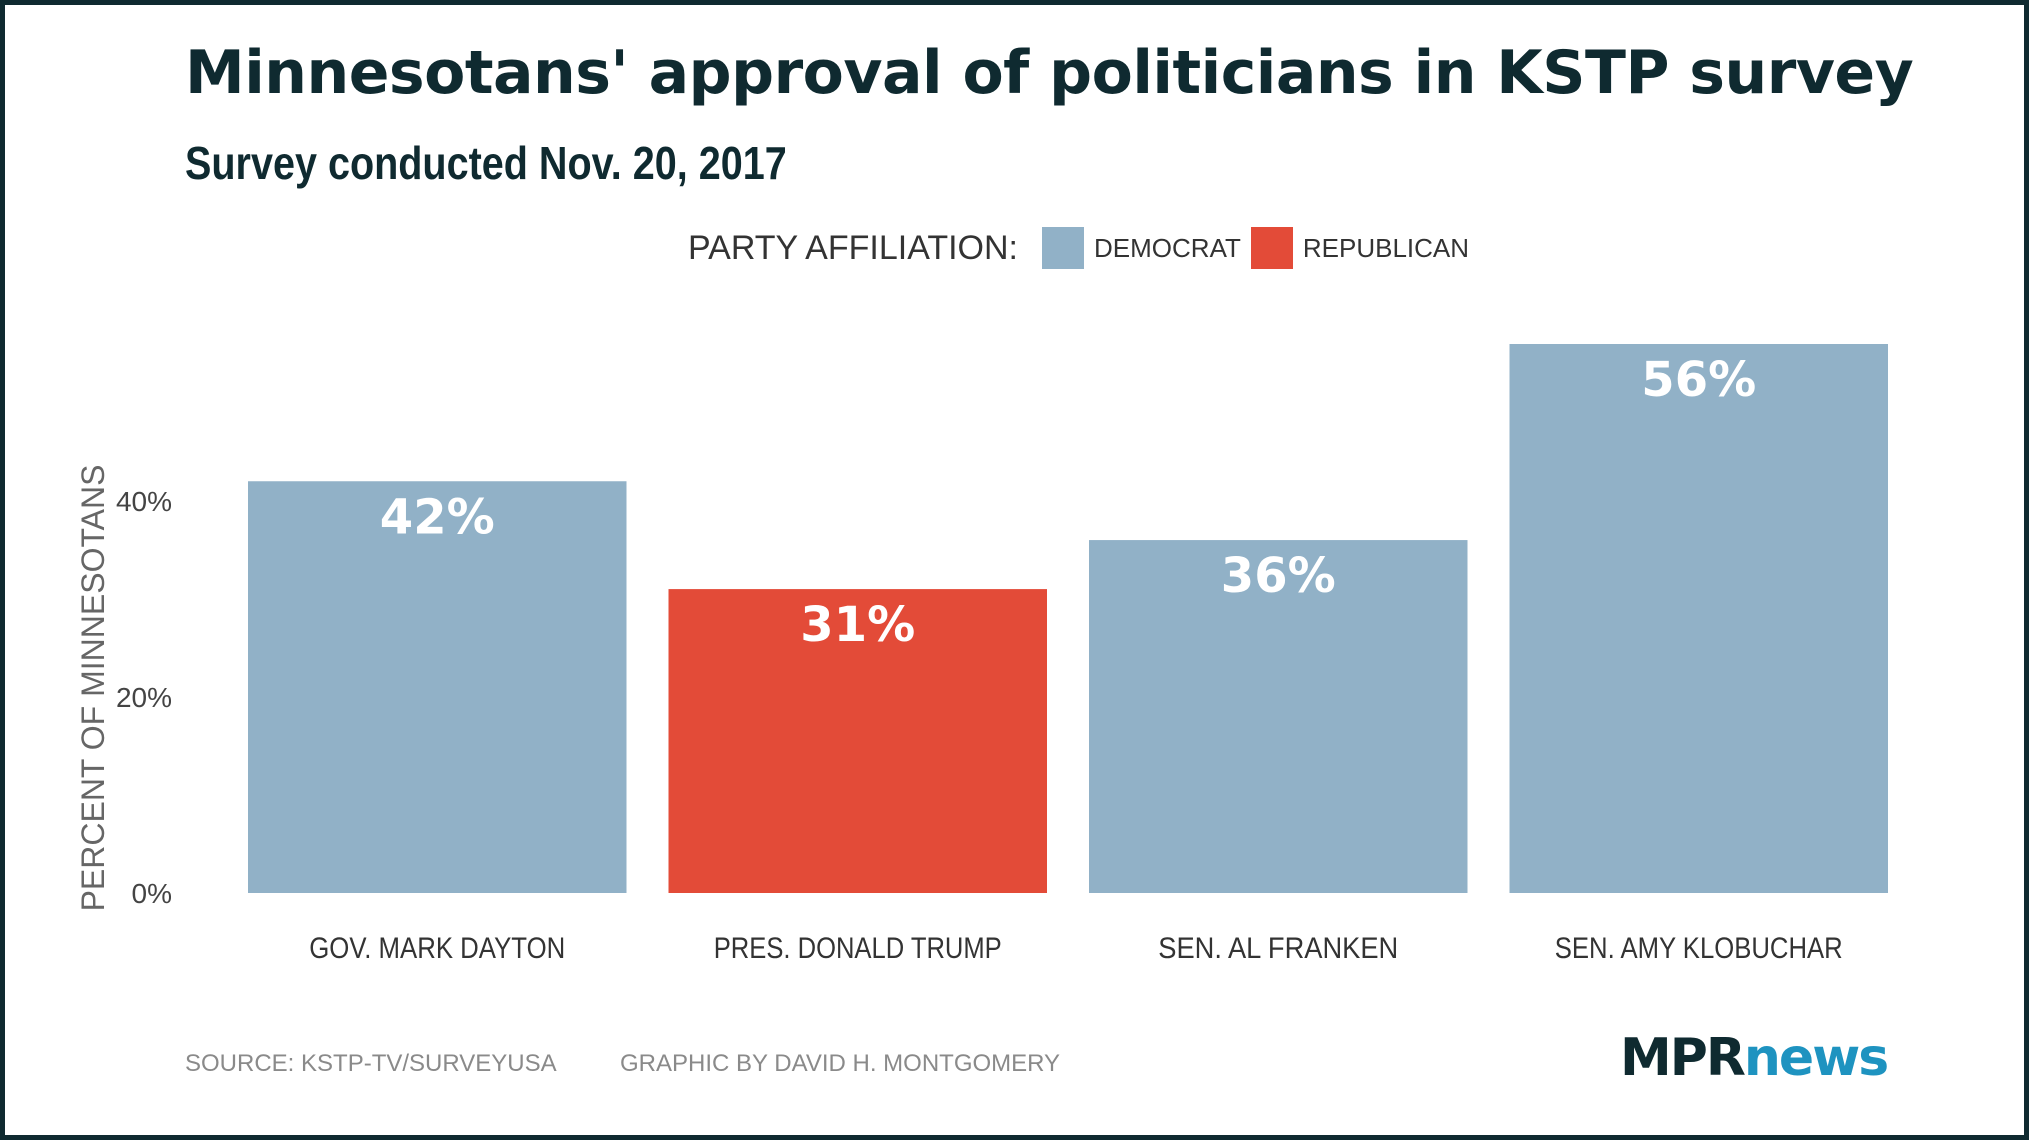 Image resolution: width=2029 pixels, height=1140 pixels. What do you see at coordinates (1816, 1058) in the screenshot?
I see `logo-news: news` at bounding box center [1816, 1058].